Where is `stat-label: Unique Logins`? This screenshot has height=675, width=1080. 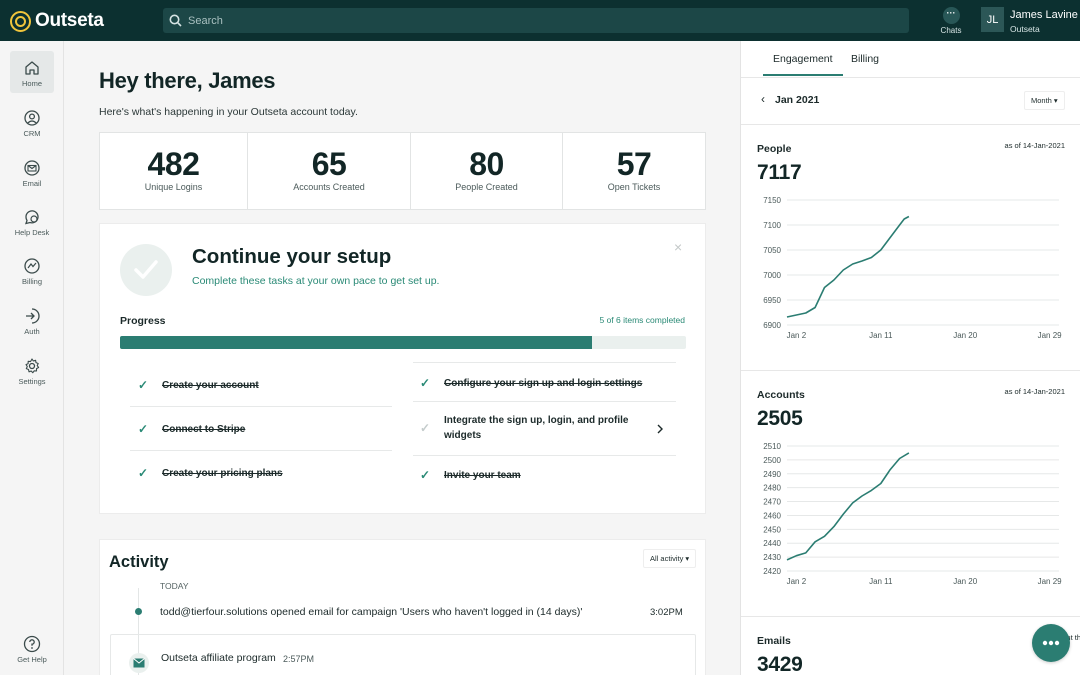
stat-label: Unique Logins is located at coordinates (173, 187).